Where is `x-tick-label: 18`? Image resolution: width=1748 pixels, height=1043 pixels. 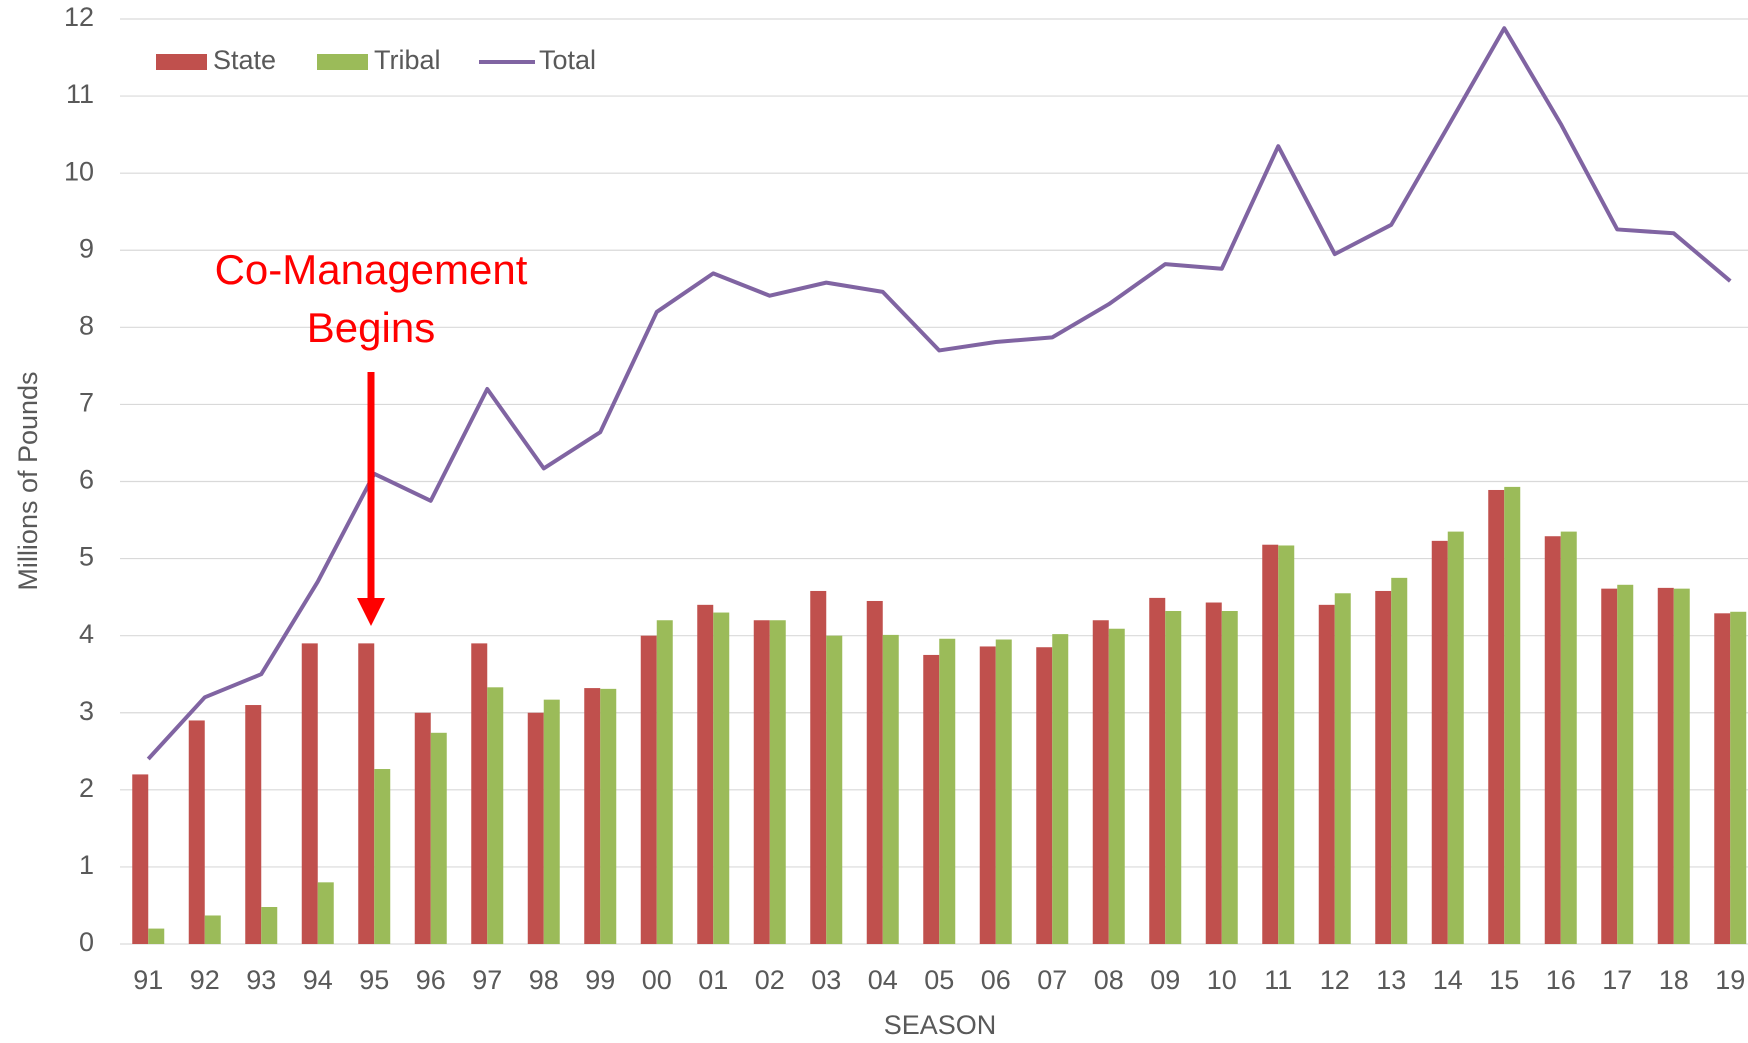
x-tick-label: 18 is located at coordinates (1674, 980).